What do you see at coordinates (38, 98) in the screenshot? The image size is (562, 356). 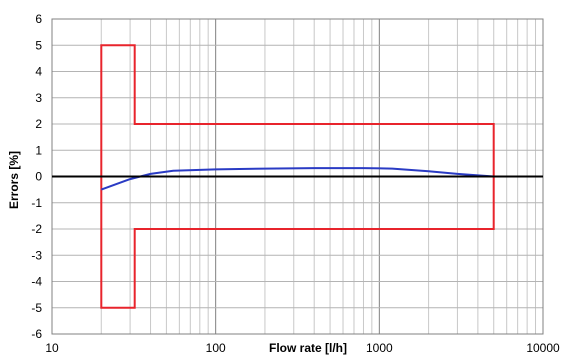 I see `y-tick-label: 3` at bounding box center [38, 98].